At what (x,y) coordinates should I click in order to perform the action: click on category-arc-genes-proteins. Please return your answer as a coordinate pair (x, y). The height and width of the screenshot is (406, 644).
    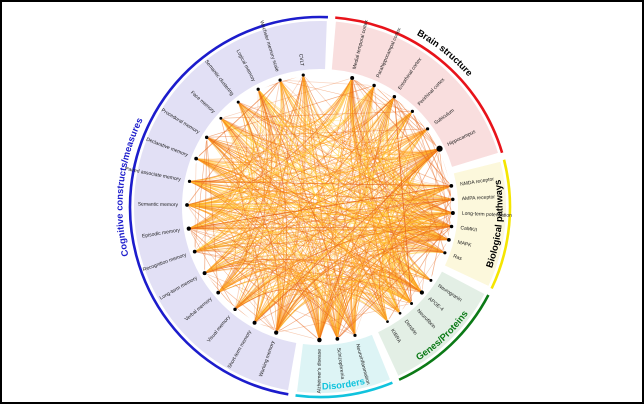
    Looking at the image, I should click on (444, 337).